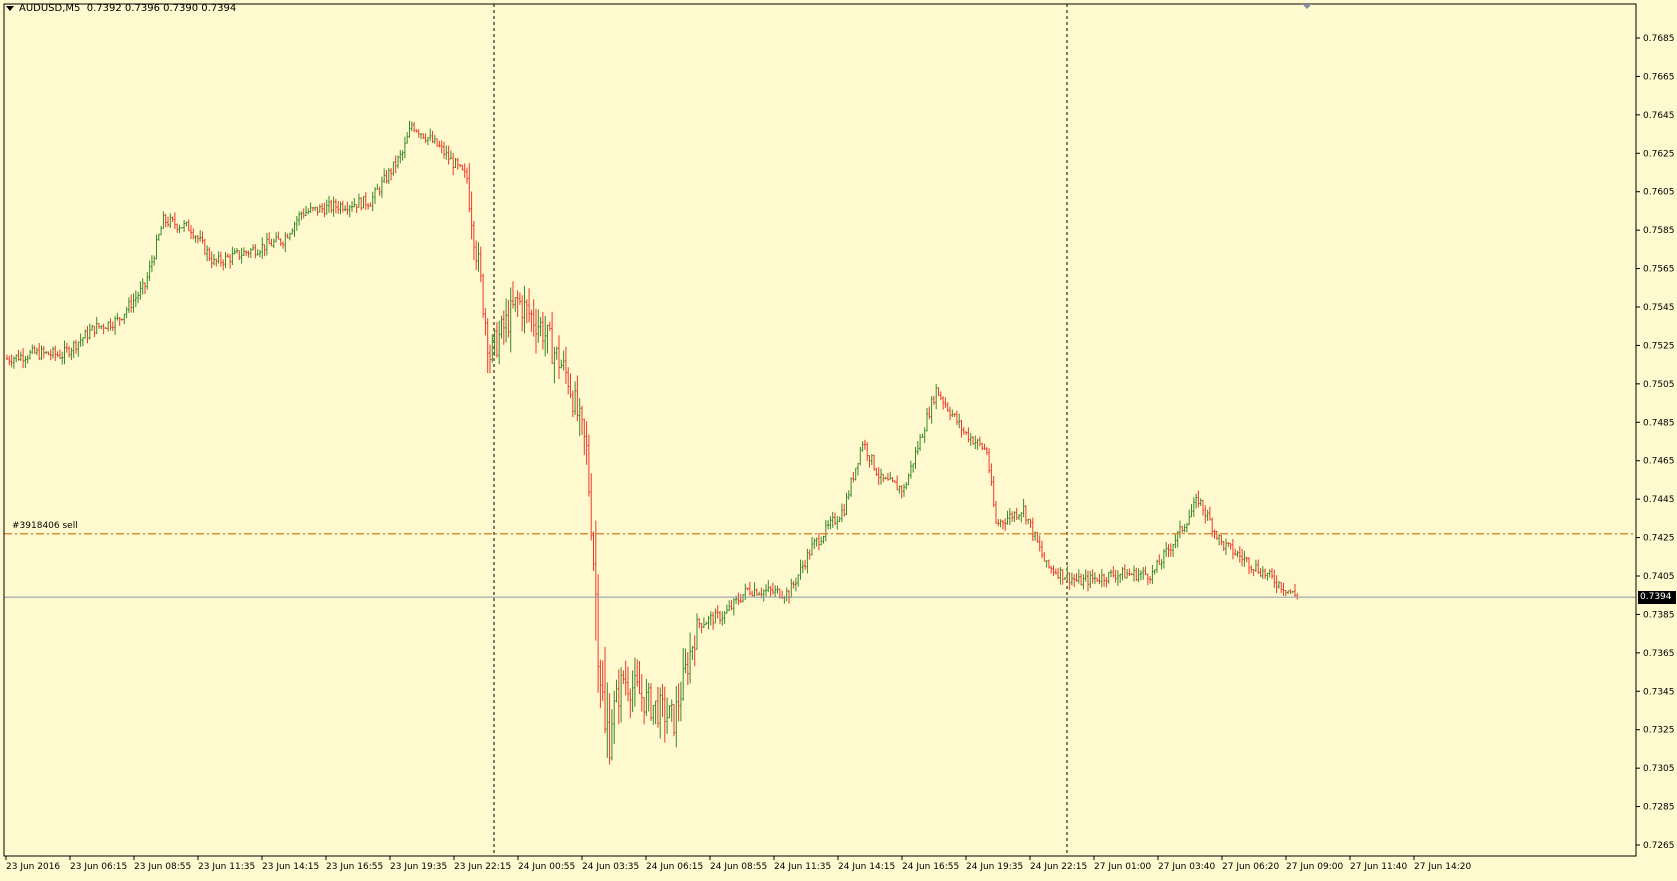 The height and width of the screenshot is (881, 1677). I want to click on x-tick-label: 24 Jun 11:35, so click(802, 867).